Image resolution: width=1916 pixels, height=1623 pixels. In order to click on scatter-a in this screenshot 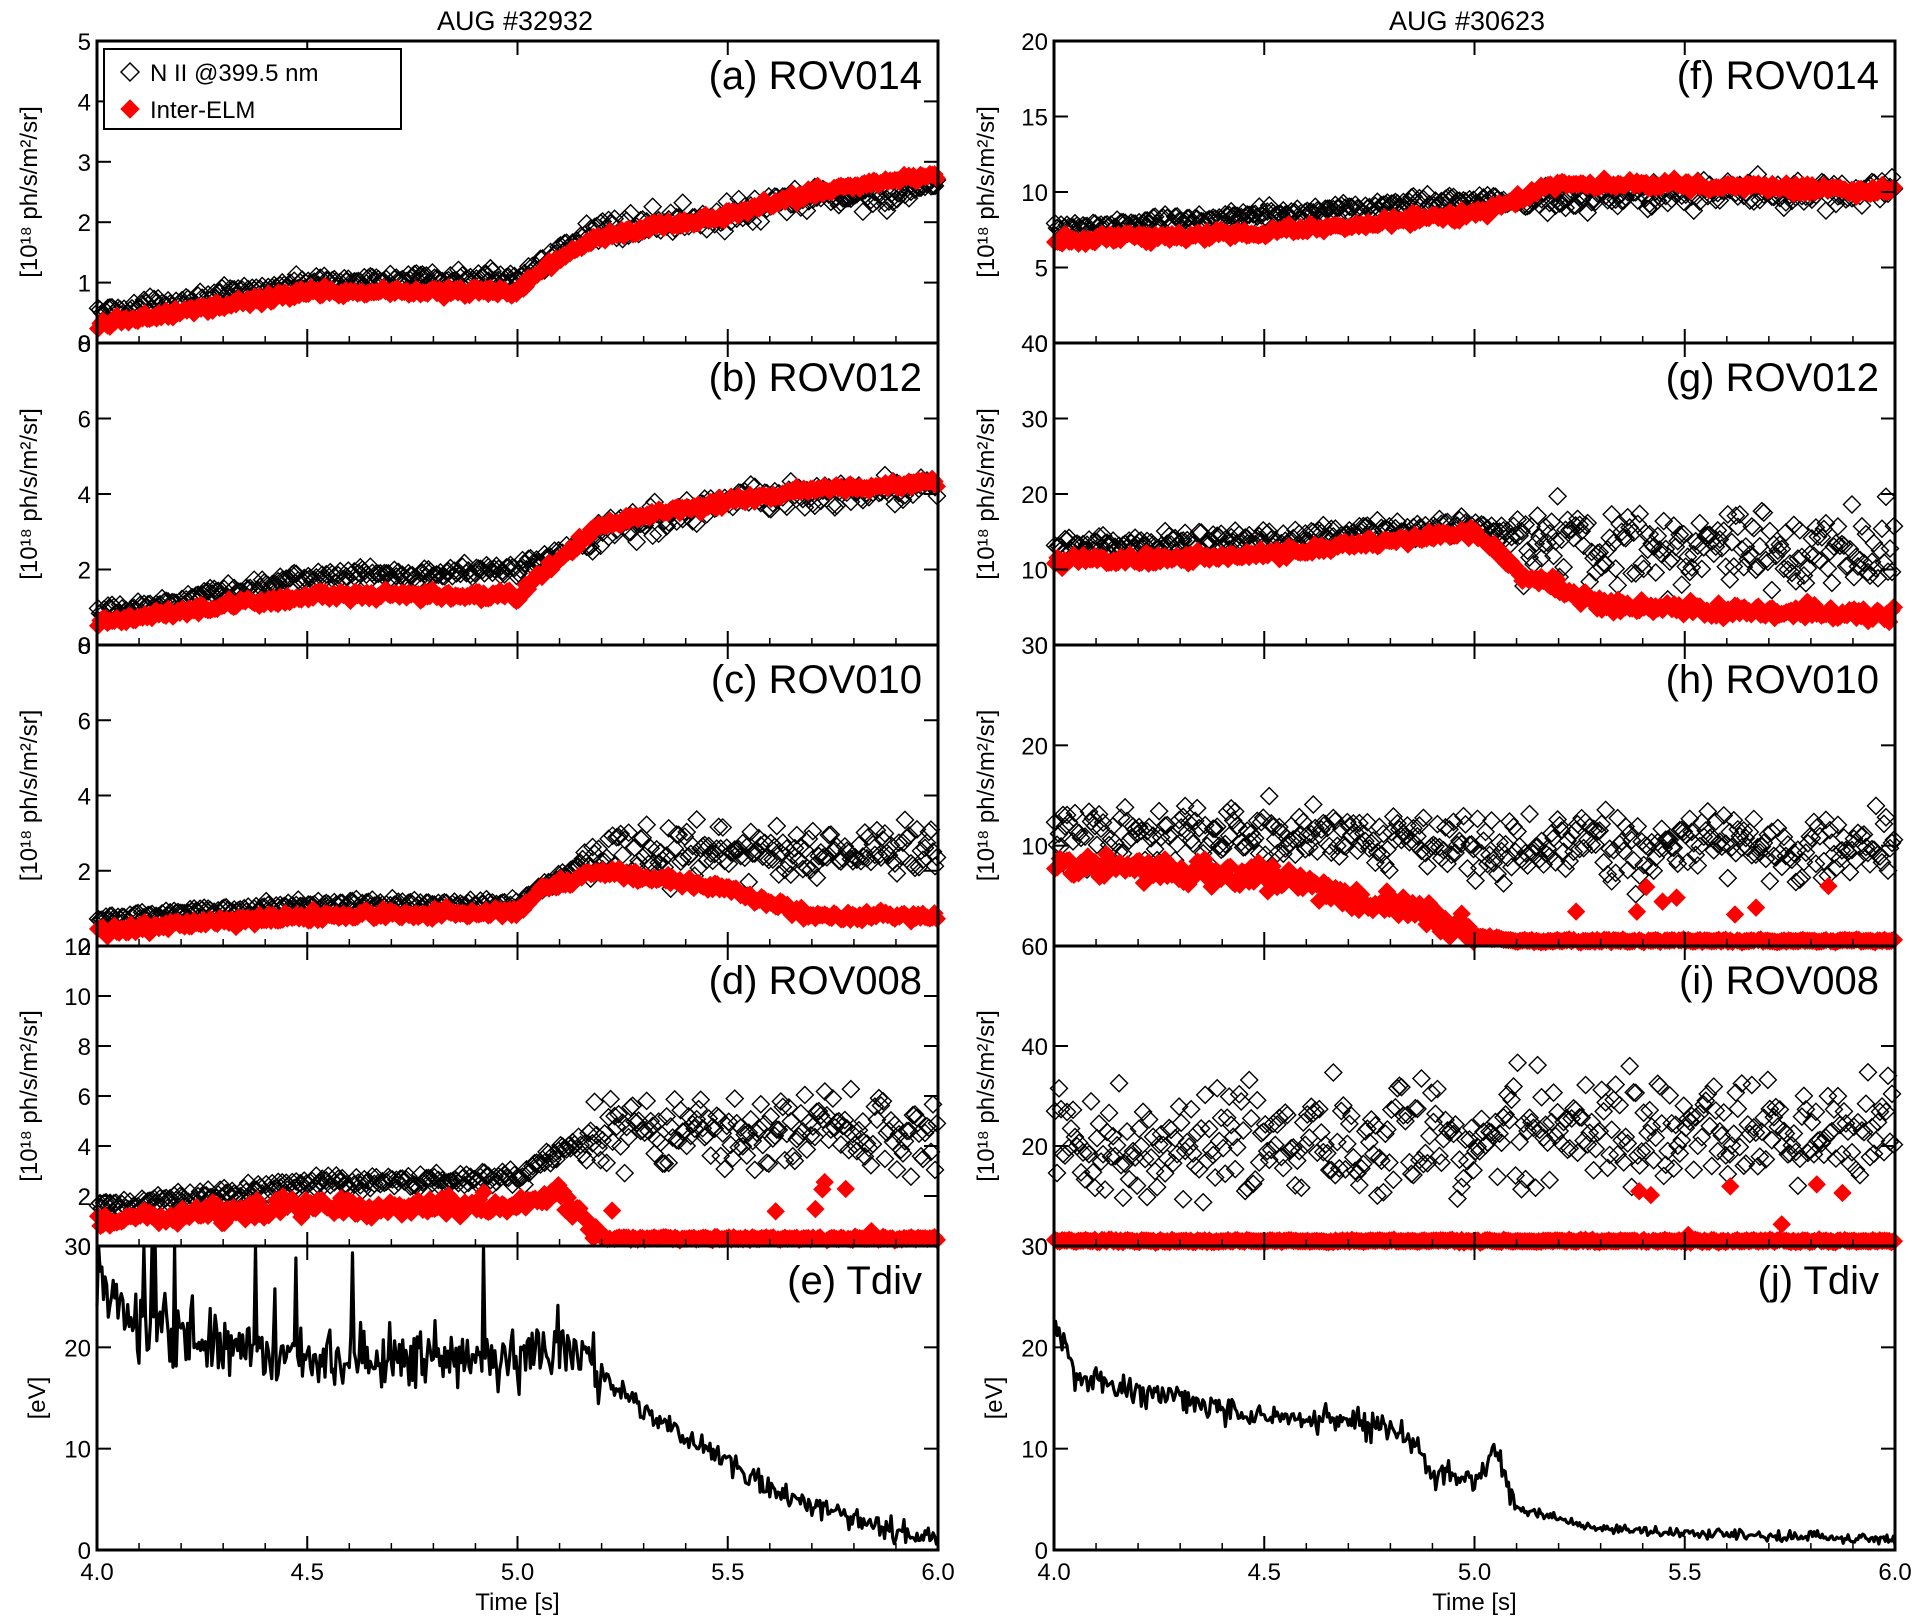, I will do `click(517, 251)`.